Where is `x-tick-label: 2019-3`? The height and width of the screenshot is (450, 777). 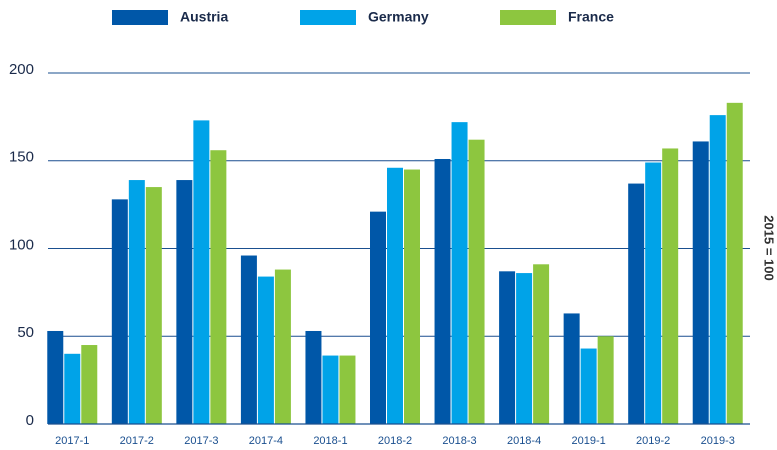
x-tick-label: 2019-3 is located at coordinates (718, 441).